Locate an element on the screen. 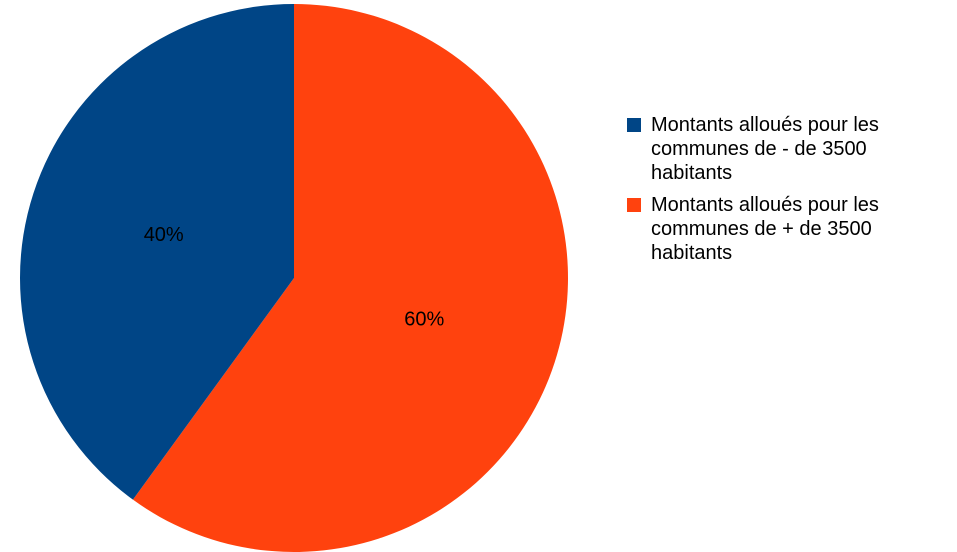 The width and height of the screenshot is (957, 552). legend-swatch-large-communes is located at coordinates (634, 205).